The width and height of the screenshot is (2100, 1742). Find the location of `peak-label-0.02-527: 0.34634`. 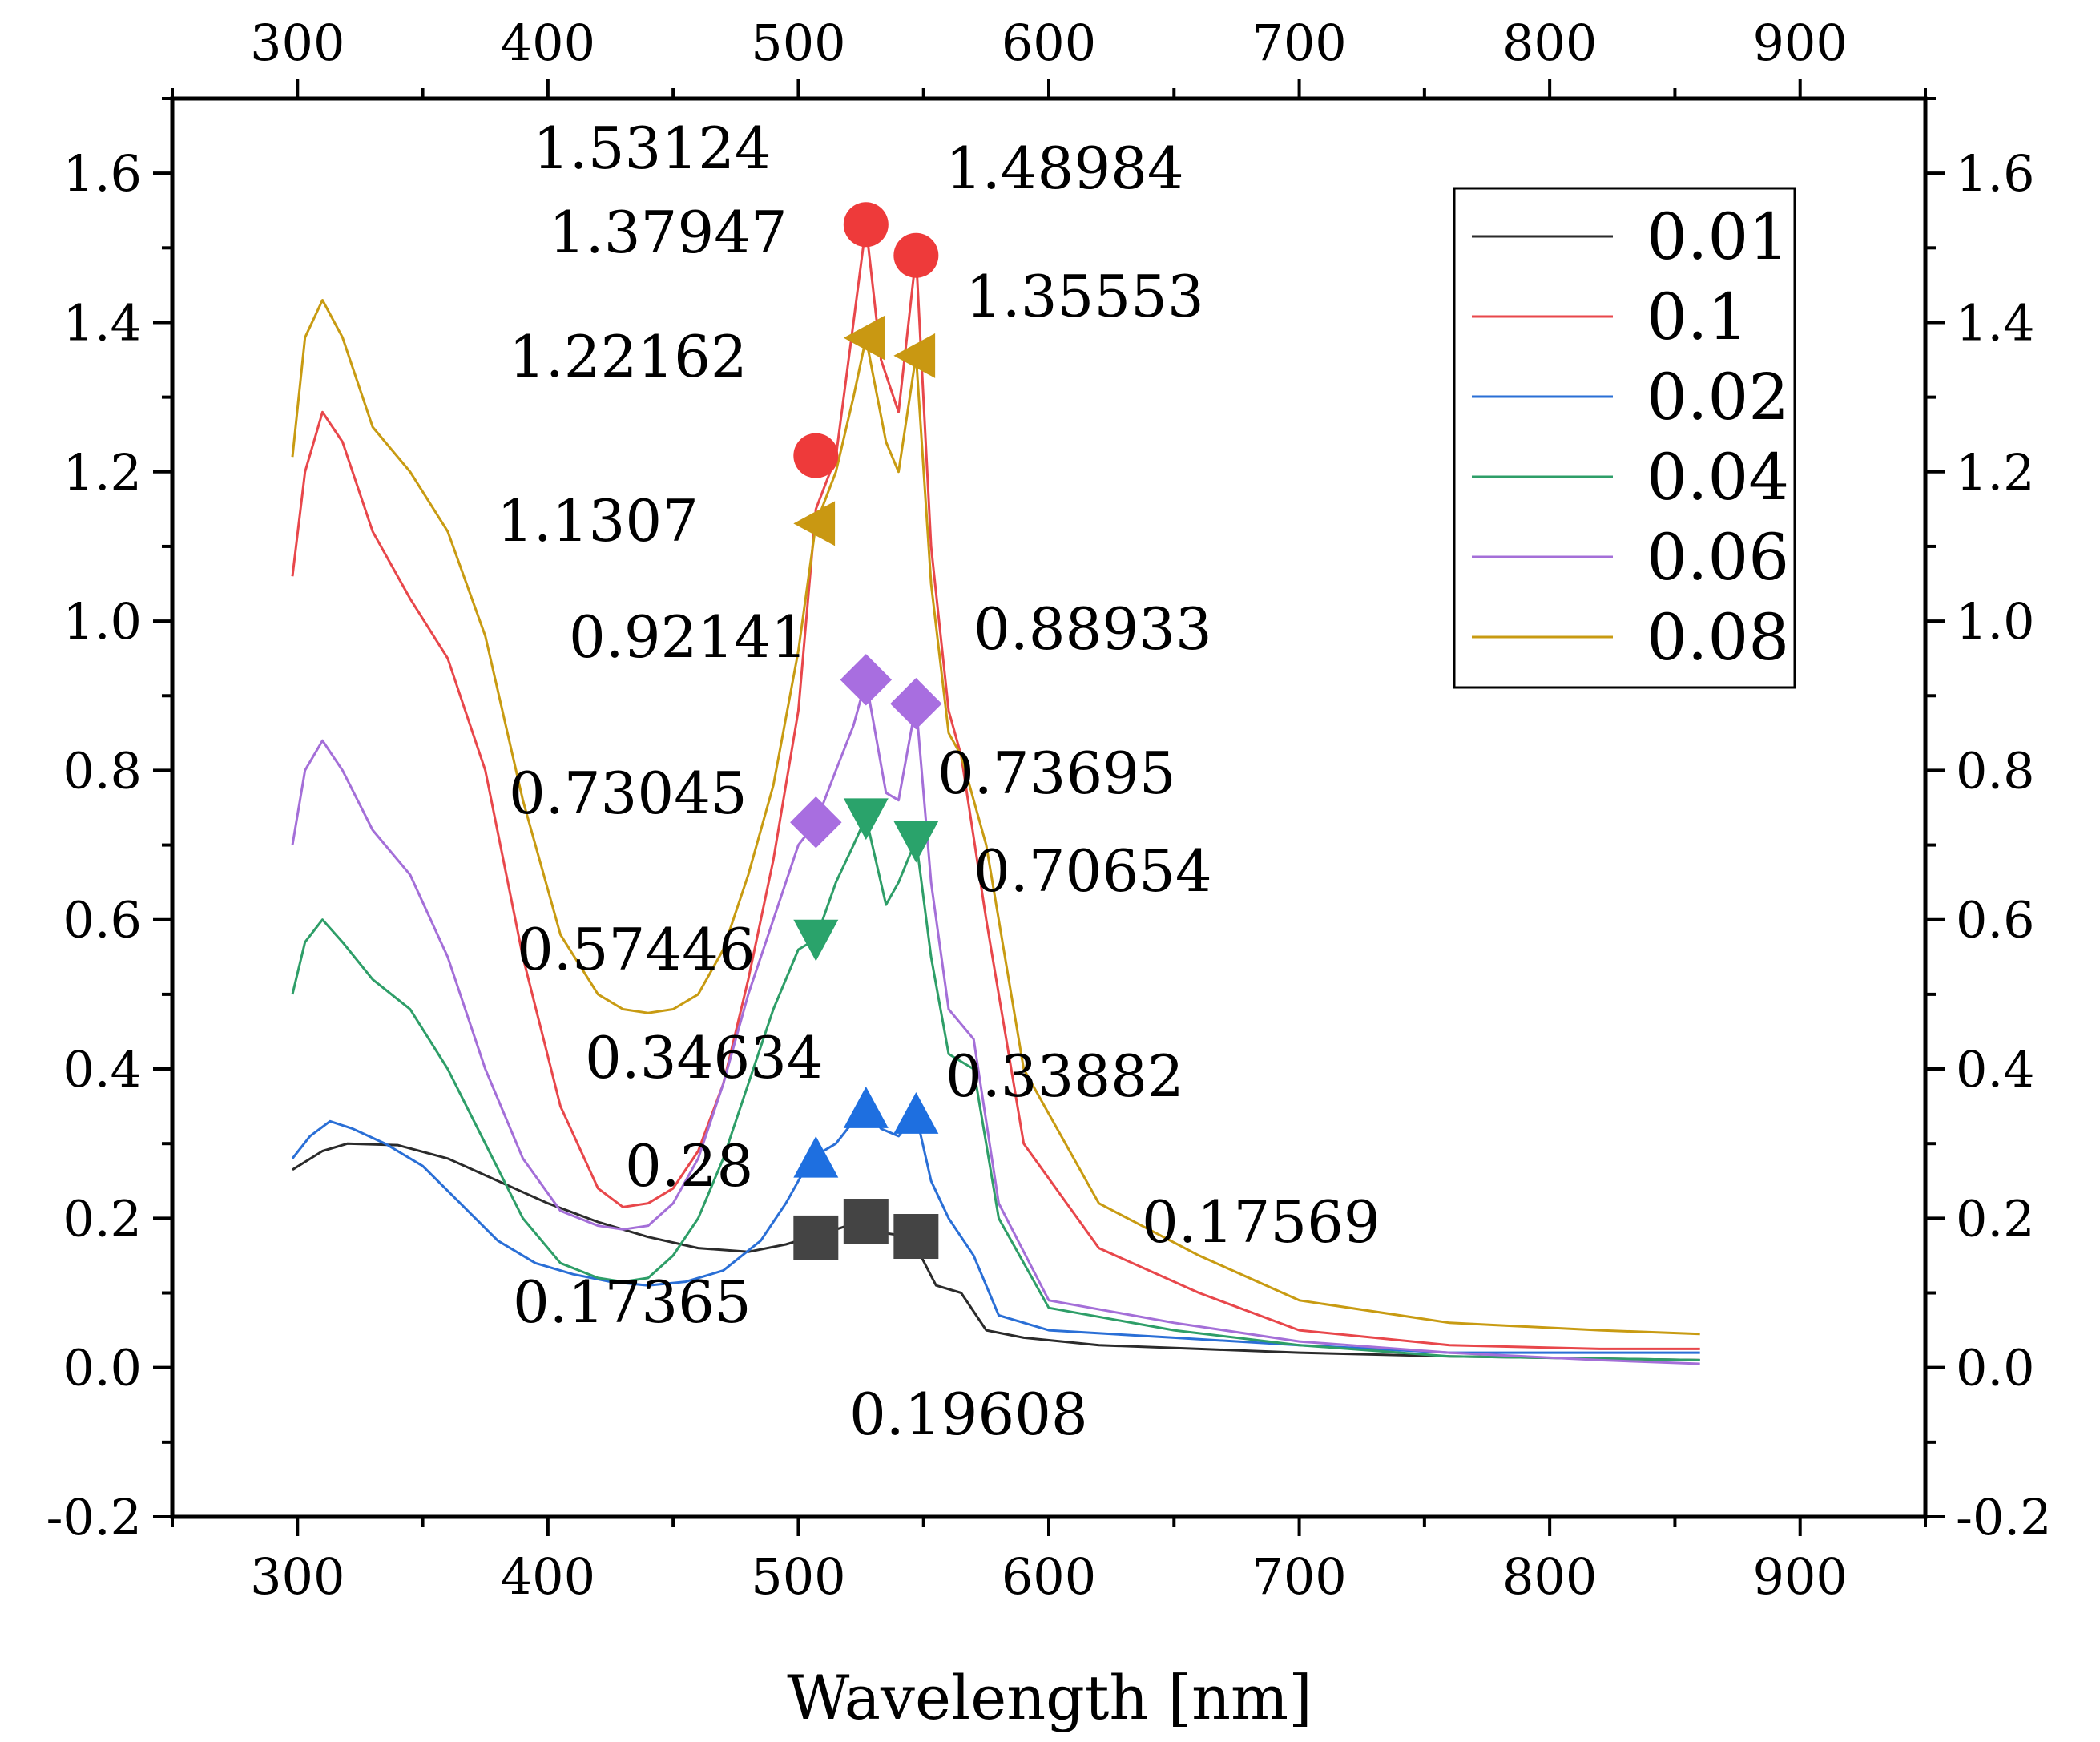

peak-label-0.02-527: 0.34634 is located at coordinates (704, 1058).